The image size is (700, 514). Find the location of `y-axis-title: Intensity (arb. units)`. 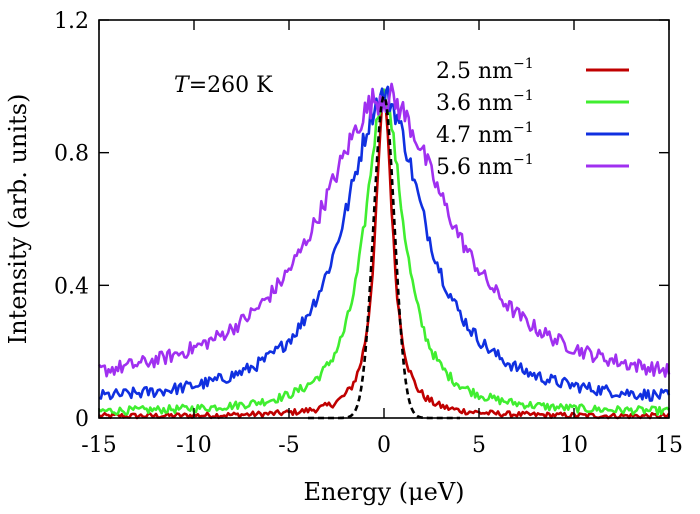

y-axis-title: Intensity (arb. units) is located at coordinates (18, 219).